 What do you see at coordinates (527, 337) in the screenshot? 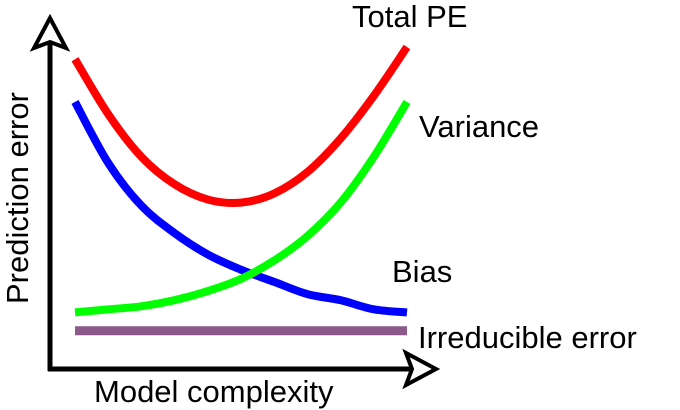
I see `series-label-irreducible-error: Irreducible error` at bounding box center [527, 337].